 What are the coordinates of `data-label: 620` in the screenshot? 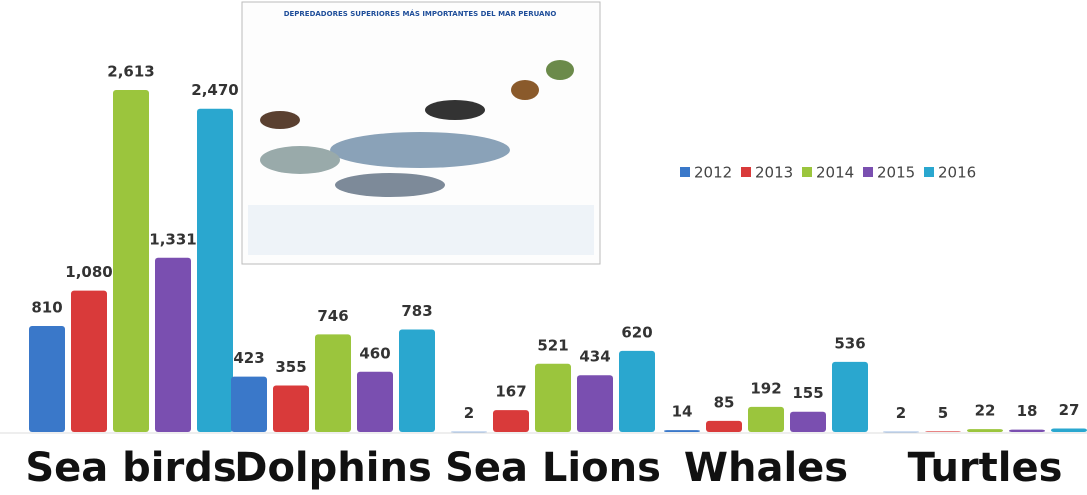 It's located at (636, 332).